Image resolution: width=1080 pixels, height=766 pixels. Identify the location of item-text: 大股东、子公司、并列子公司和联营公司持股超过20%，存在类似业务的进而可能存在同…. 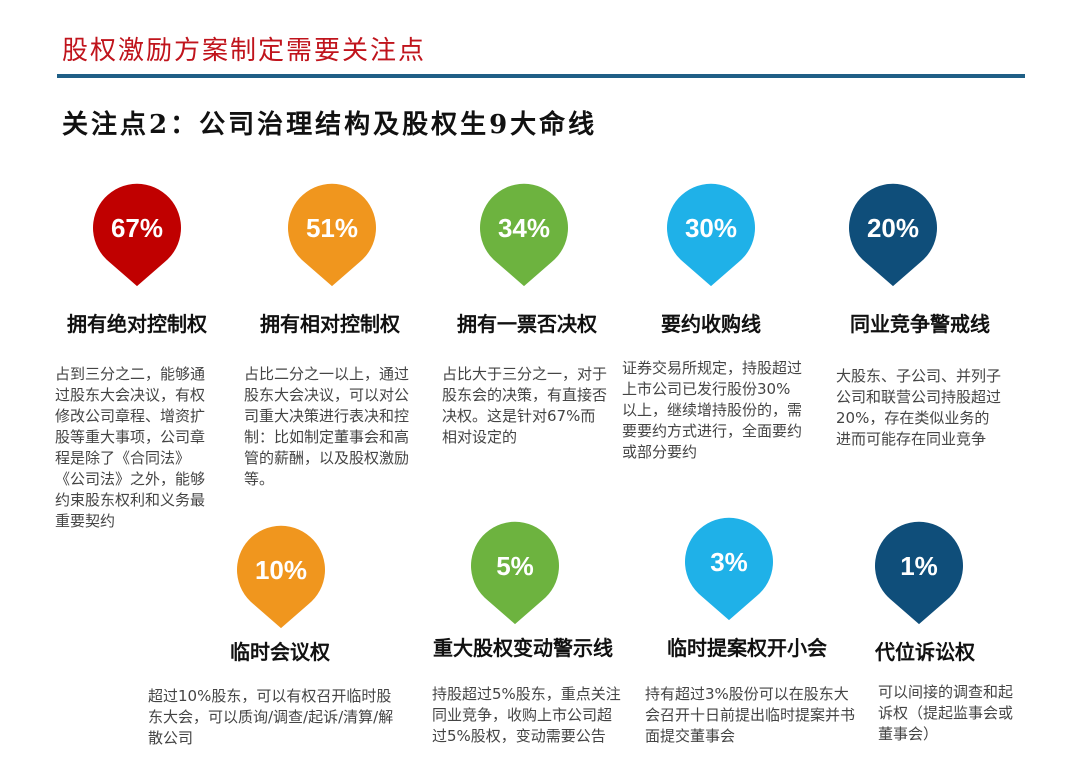
(919, 407).